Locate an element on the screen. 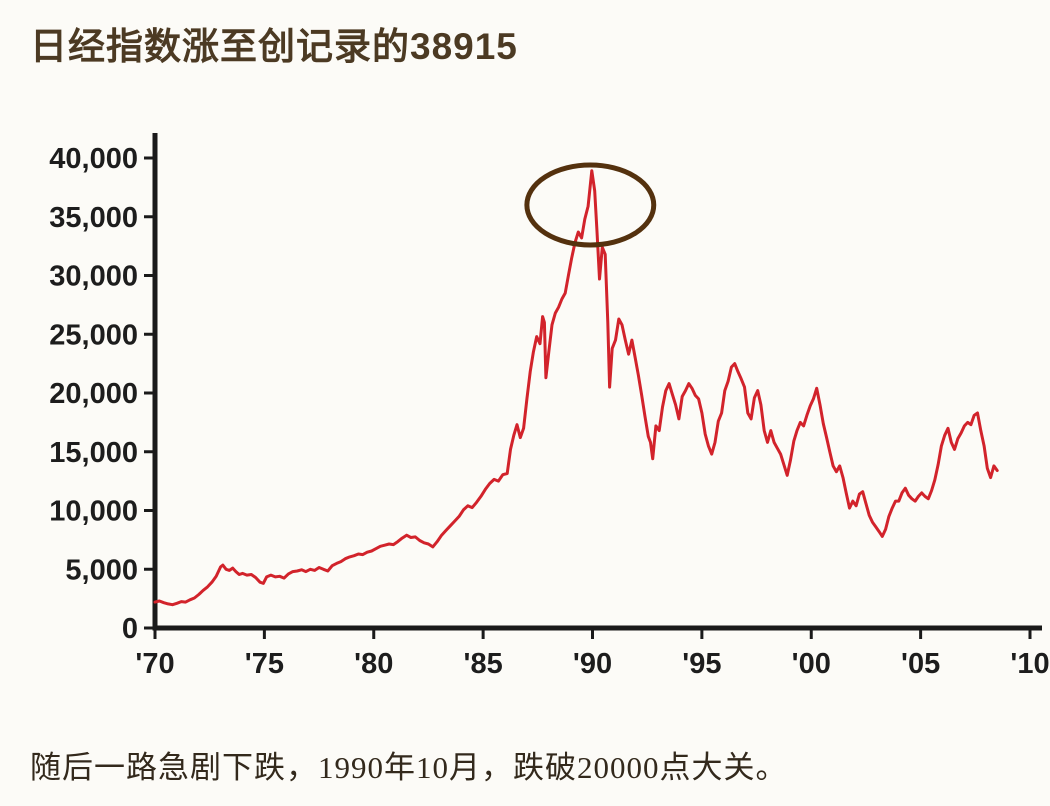 The height and width of the screenshot is (806, 1050). x-tick-label: '70 is located at coordinates (154, 664).